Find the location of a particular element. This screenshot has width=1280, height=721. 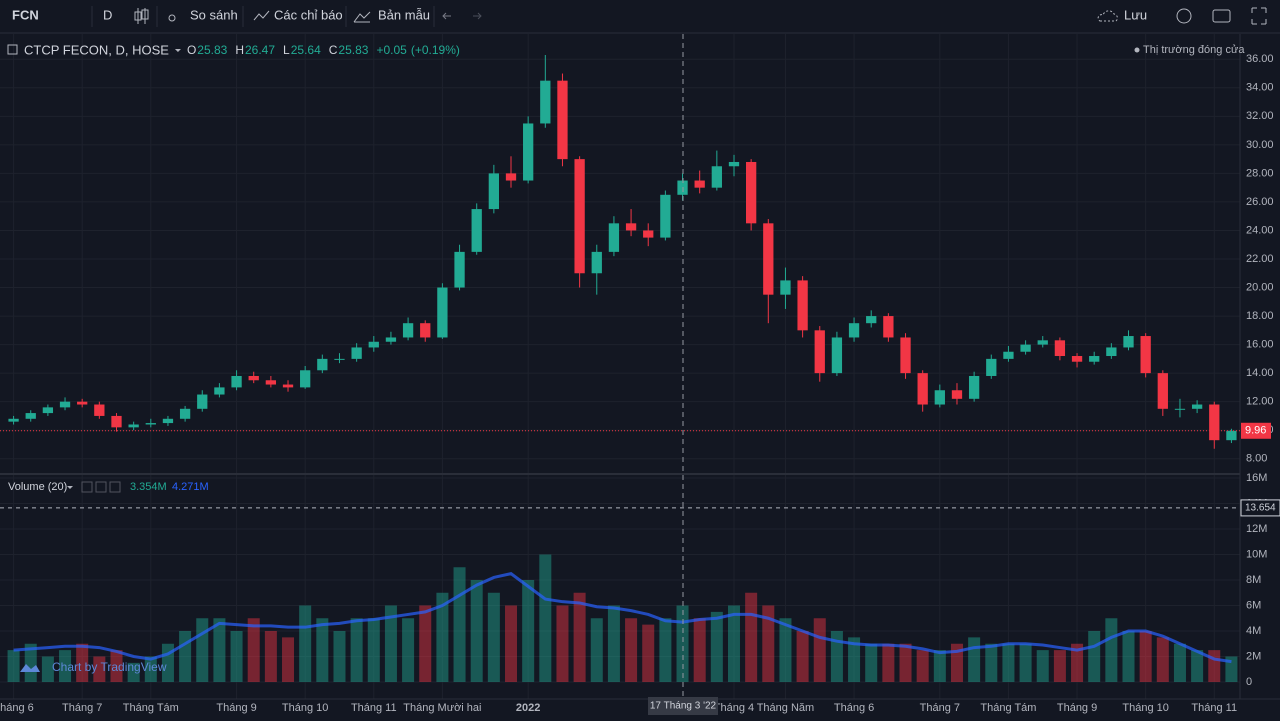

symbol: FCN is located at coordinates (25, 14).